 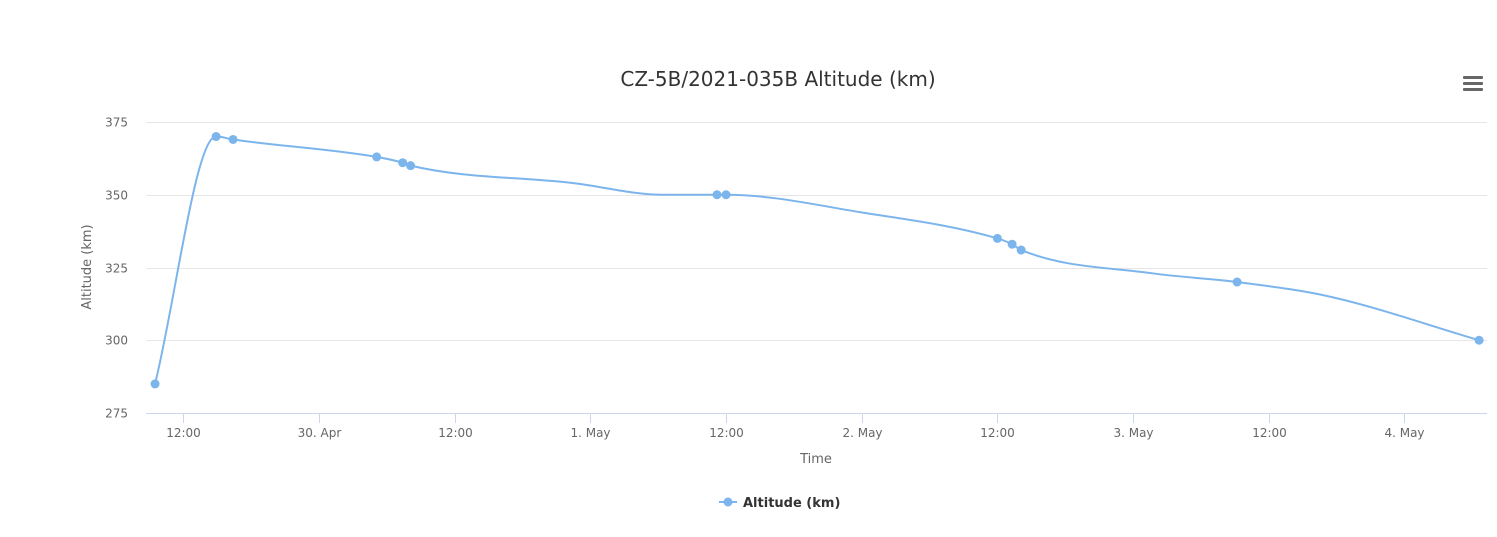 I want to click on y-tick-label: 375, so click(x=116, y=123).